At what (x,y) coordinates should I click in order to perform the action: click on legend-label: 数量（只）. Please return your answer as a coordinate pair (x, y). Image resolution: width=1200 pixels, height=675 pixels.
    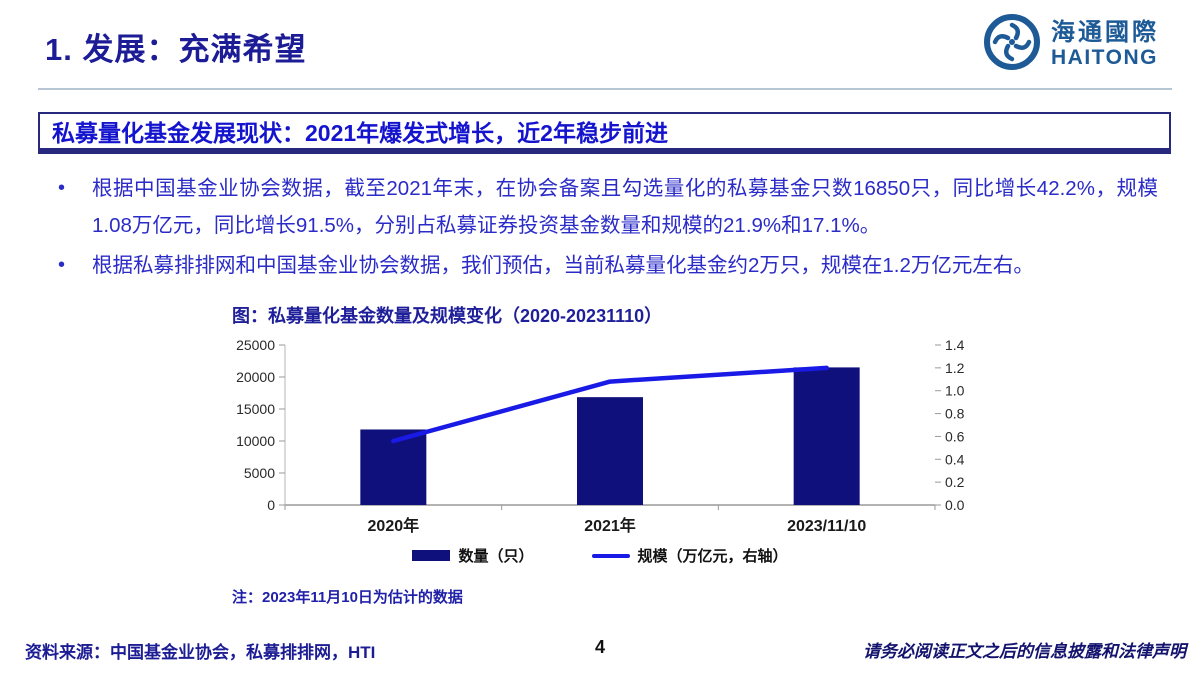
    Looking at the image, I should click on (496, 556).